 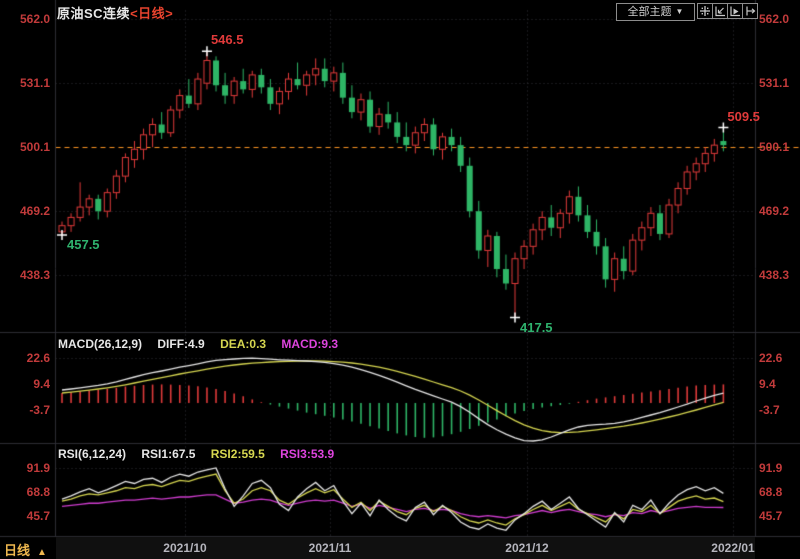 I want to click on expand-x-button, so click(x=735, y=11).